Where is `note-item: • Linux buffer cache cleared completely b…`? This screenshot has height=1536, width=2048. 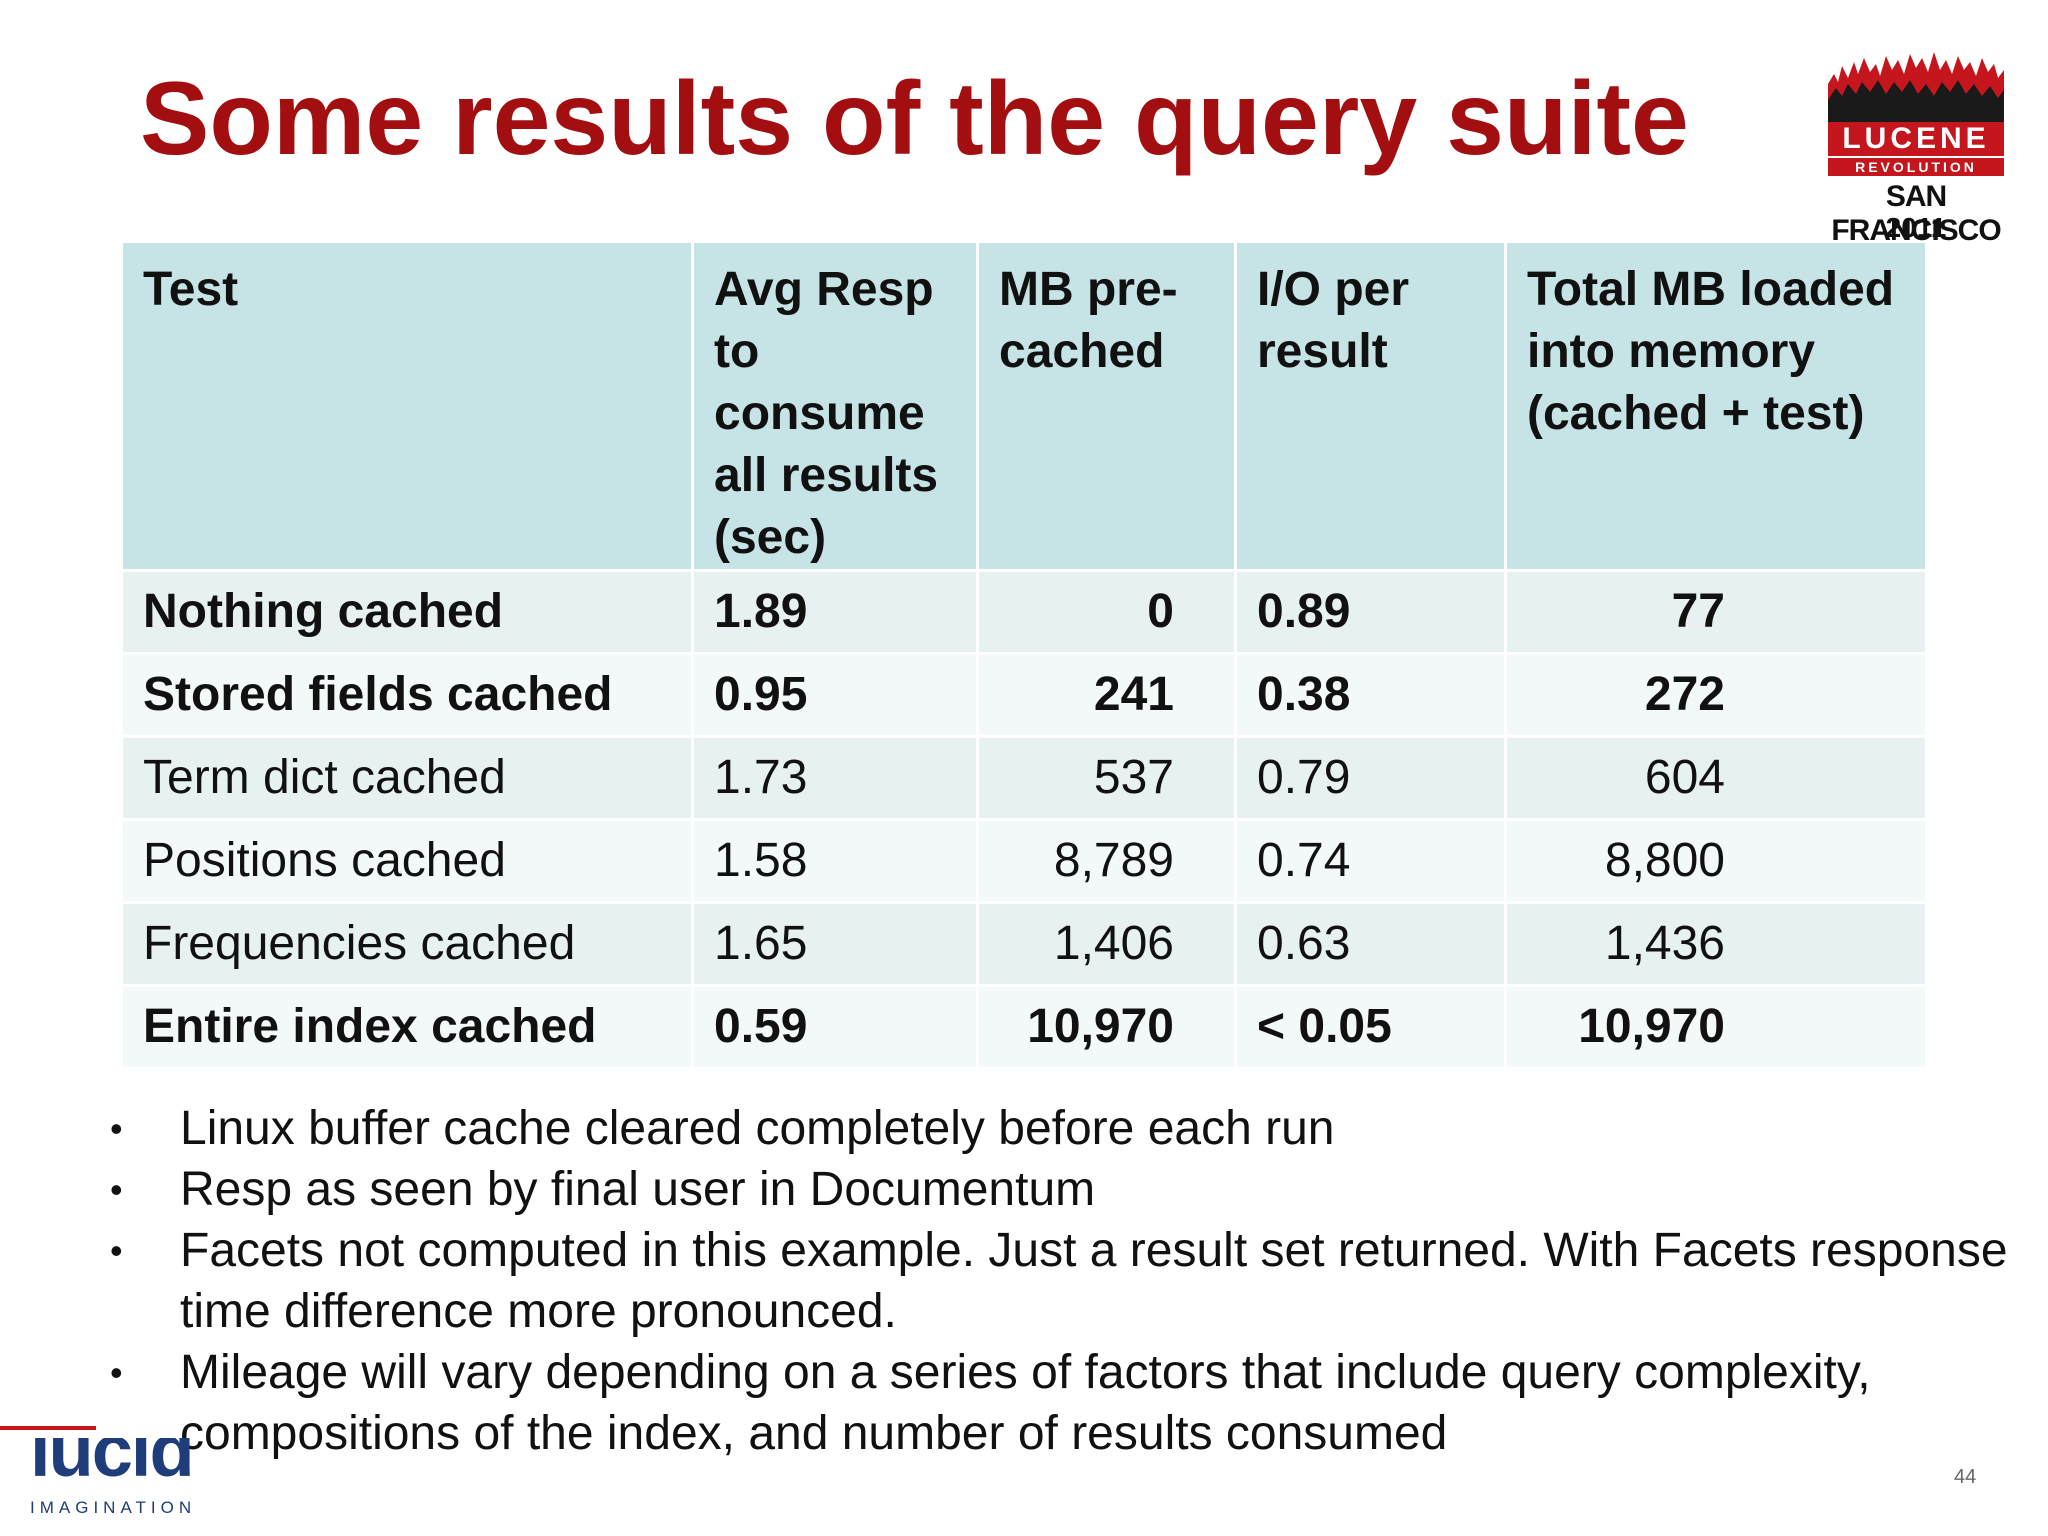 note-item: • Linux buffer cache cleared completely b… is located at coordinates (1060, 1128).